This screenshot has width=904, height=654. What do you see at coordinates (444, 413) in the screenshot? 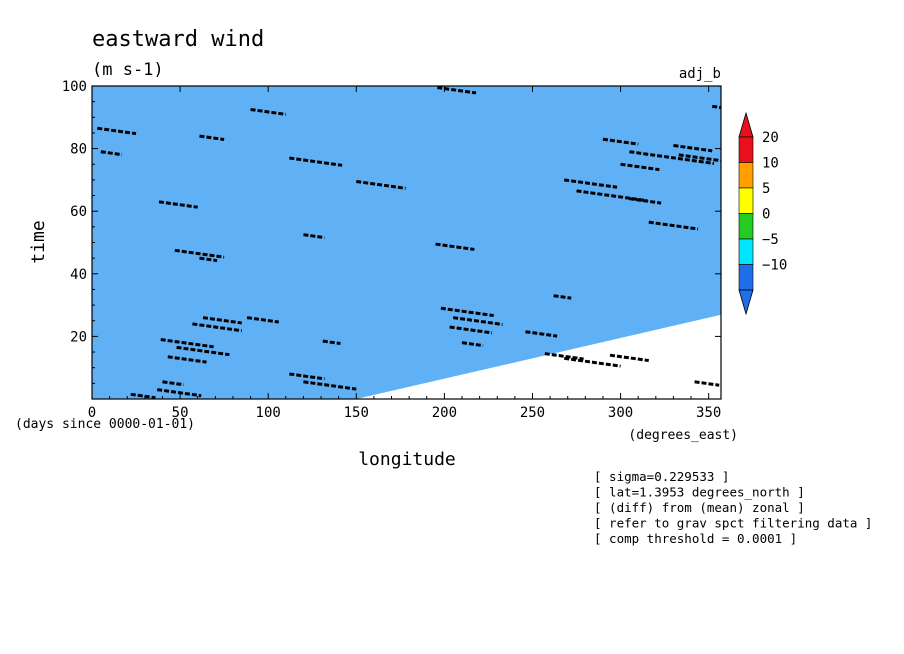
I see `x-tick-label: 200` at bounding box center [444, 413].